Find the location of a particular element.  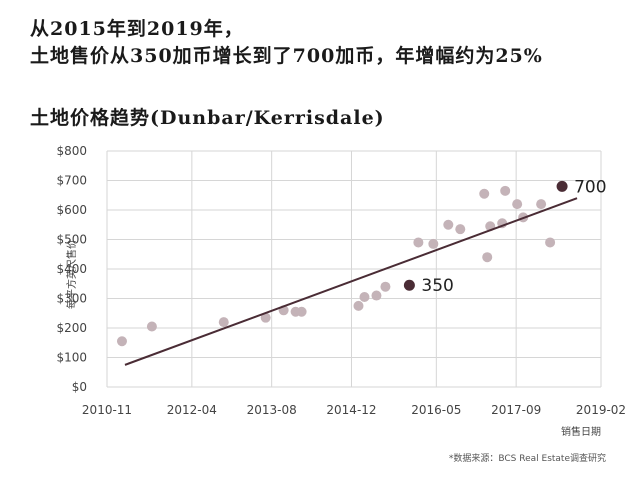

y-tick-label: $500 is located at coordinates (71, 240).